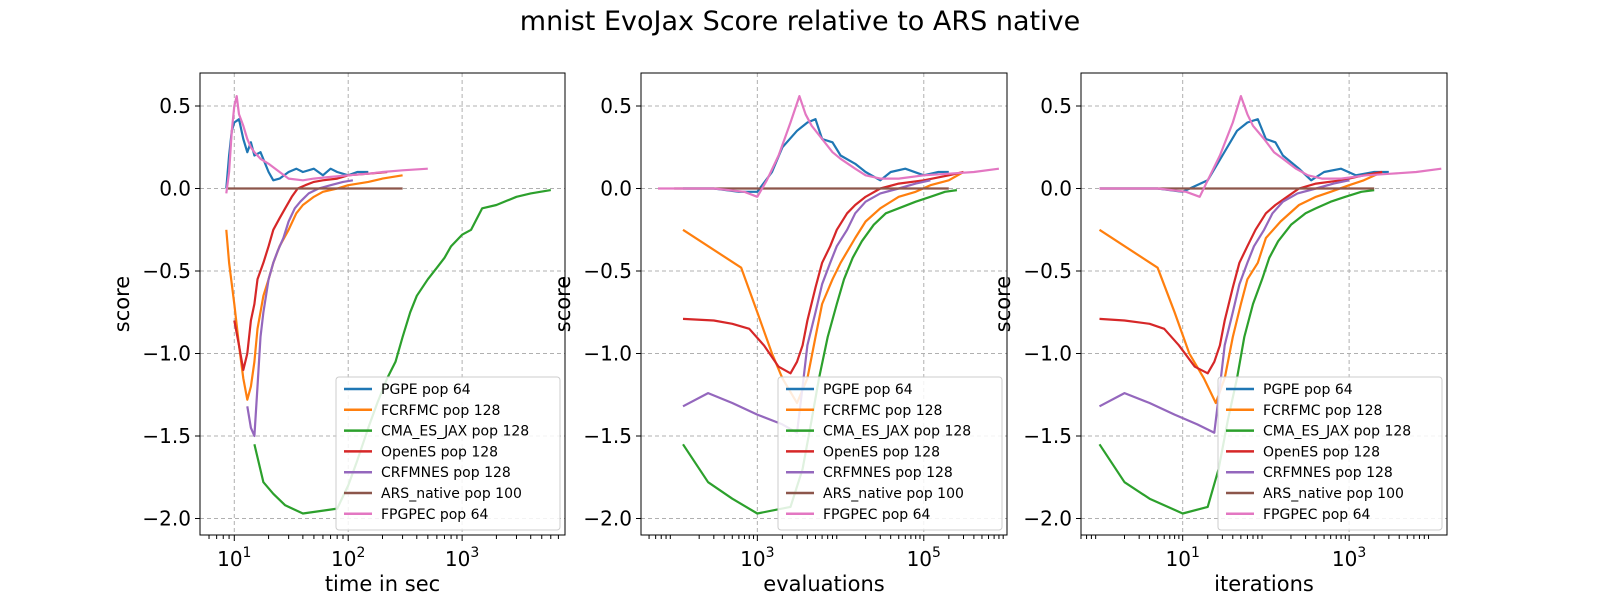  Describe the element at coordinates (382, 584) in the screenshot. I see `x-axis-label: time in sec` at that location.